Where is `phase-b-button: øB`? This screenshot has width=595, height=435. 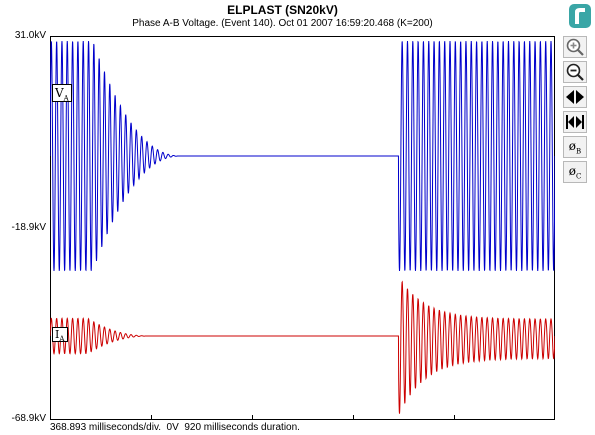
phase-b-button: øB is located at coordinates (575, 147).